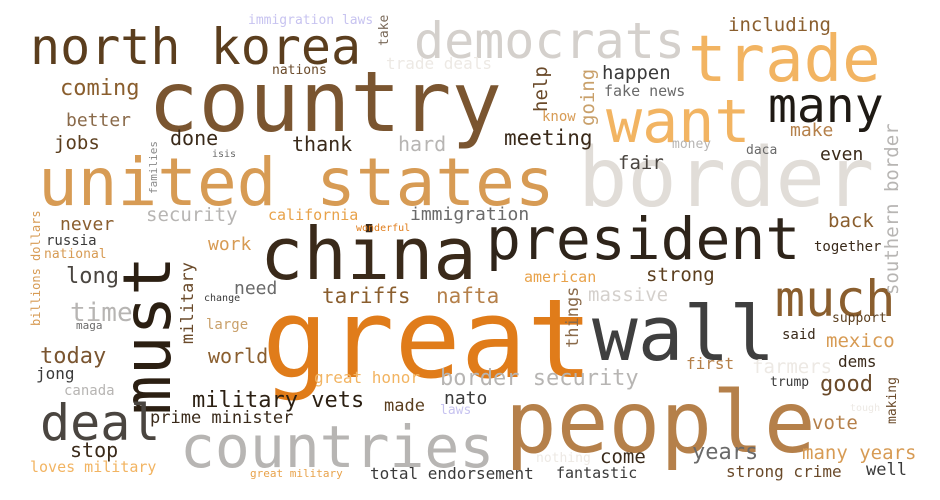 The image size is (940, 500). What do you see at coordinates (384, 30) in the screenshot?
I see `word-take: take` at bounding box center [384, 30].